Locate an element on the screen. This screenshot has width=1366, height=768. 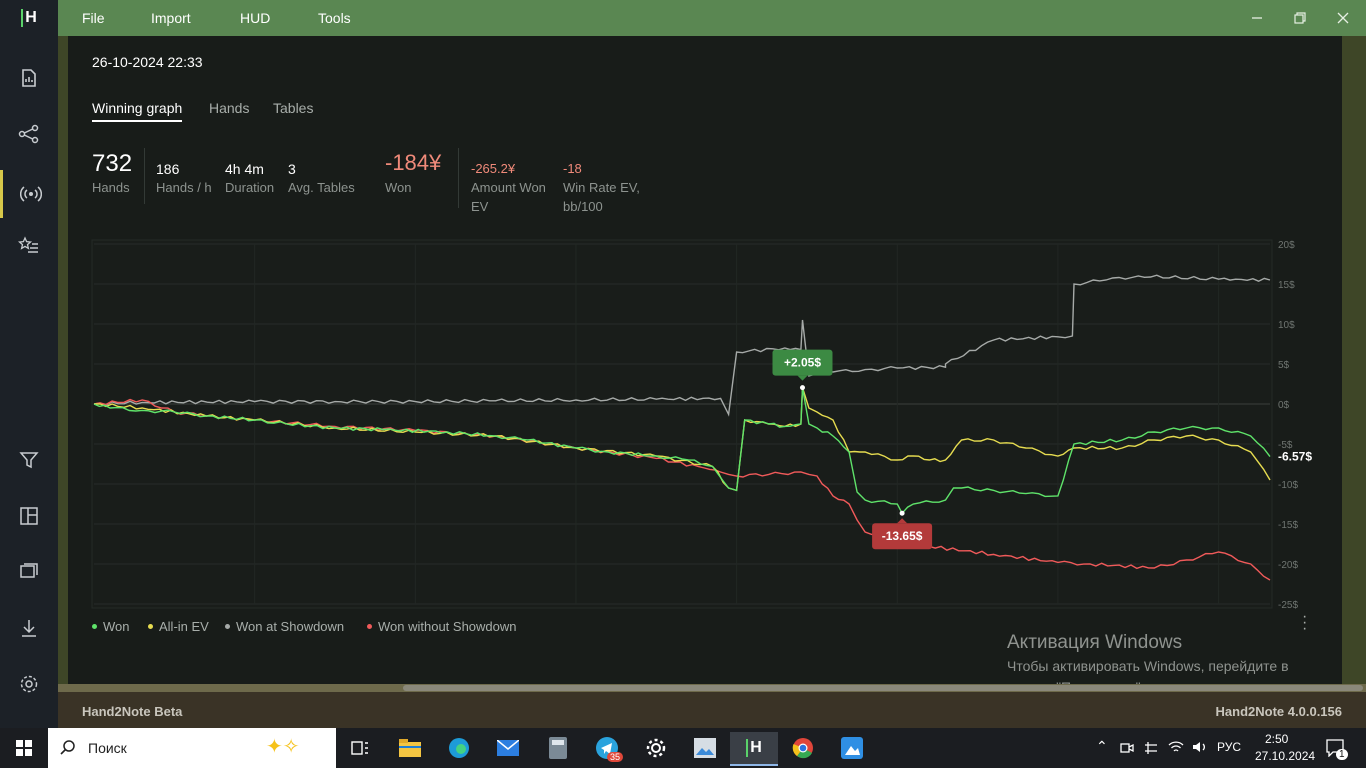
mail-icon is located at coordinates (508, 748).